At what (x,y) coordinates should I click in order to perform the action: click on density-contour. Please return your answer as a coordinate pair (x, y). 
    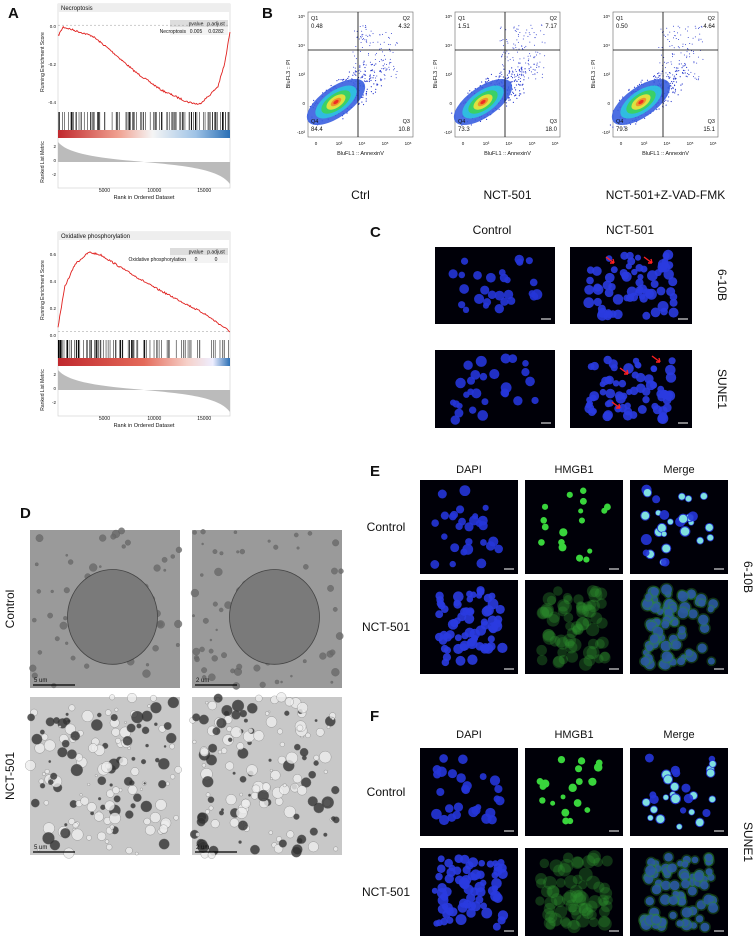
    Looking at the image, I should click on (336, 102).